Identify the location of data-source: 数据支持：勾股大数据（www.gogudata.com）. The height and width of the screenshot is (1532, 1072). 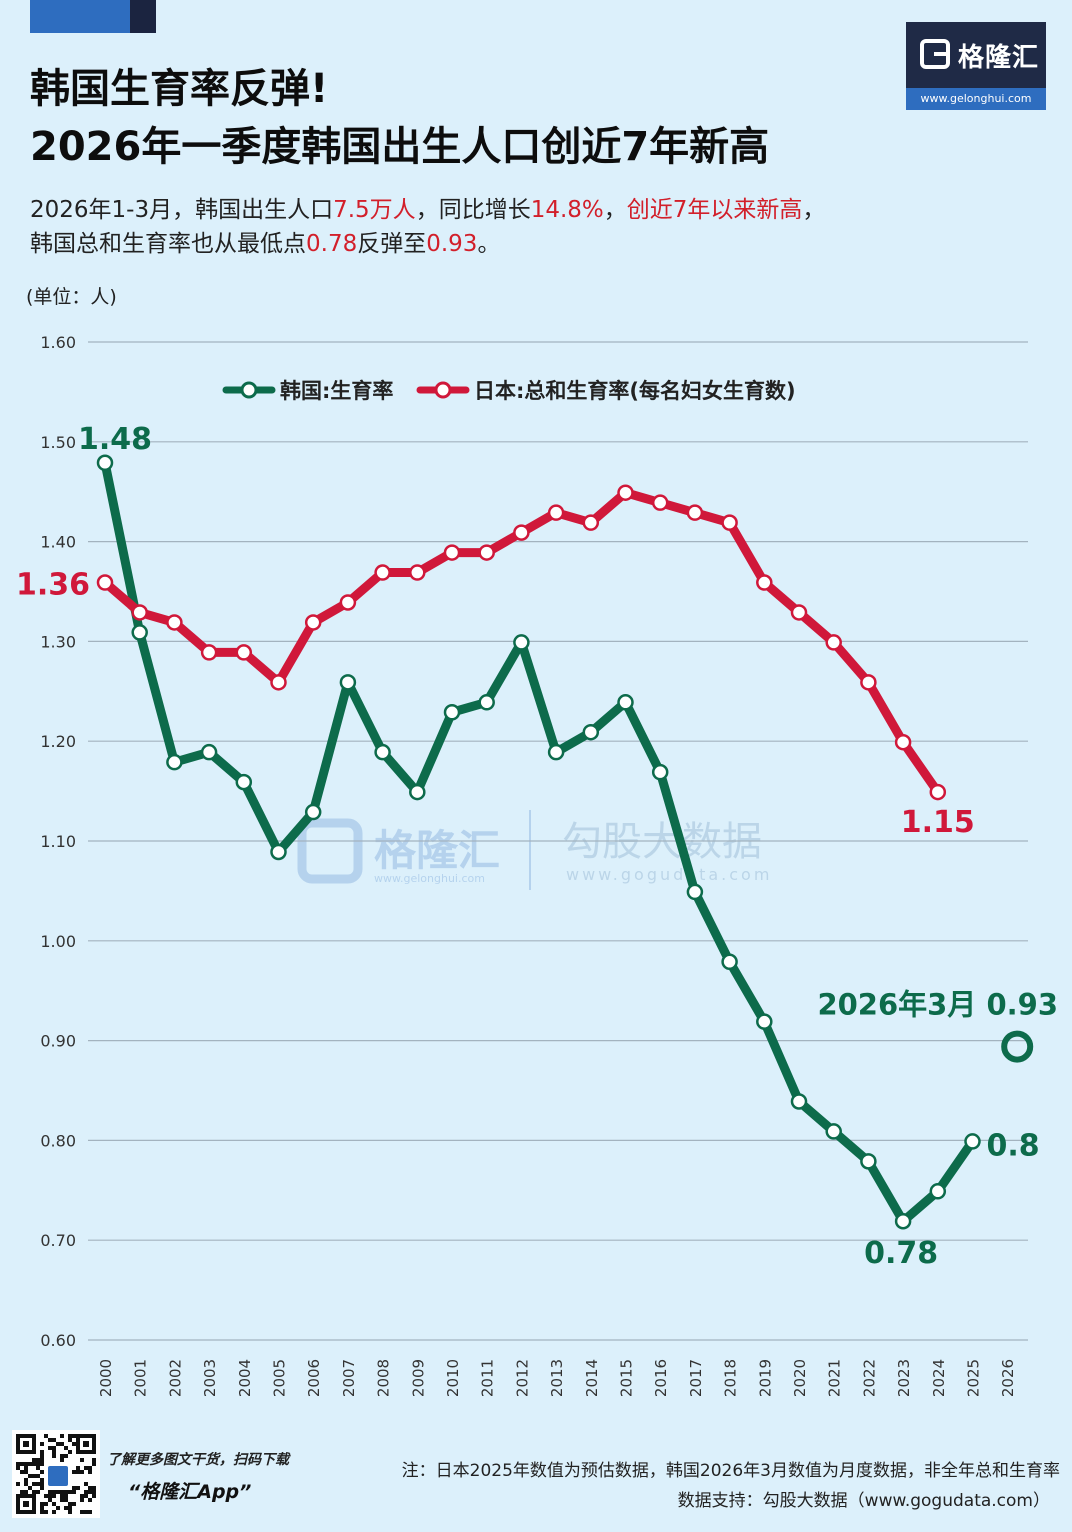
(863, 1501).